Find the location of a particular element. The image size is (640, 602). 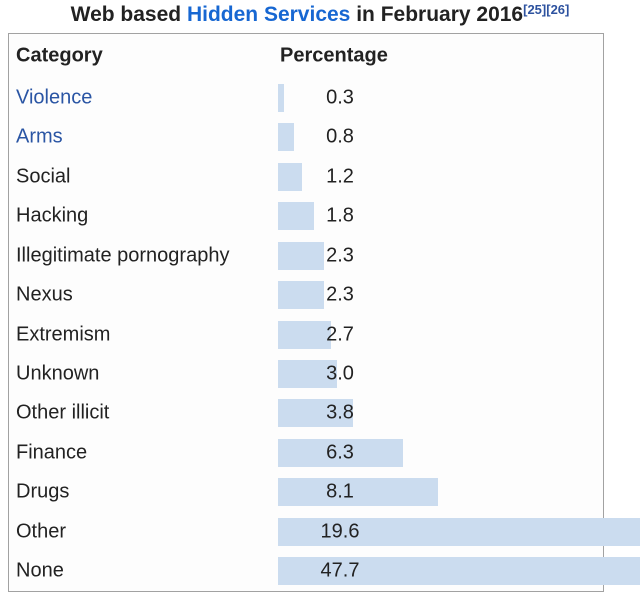

category-link: Arms is located at coordinates (39, 136).